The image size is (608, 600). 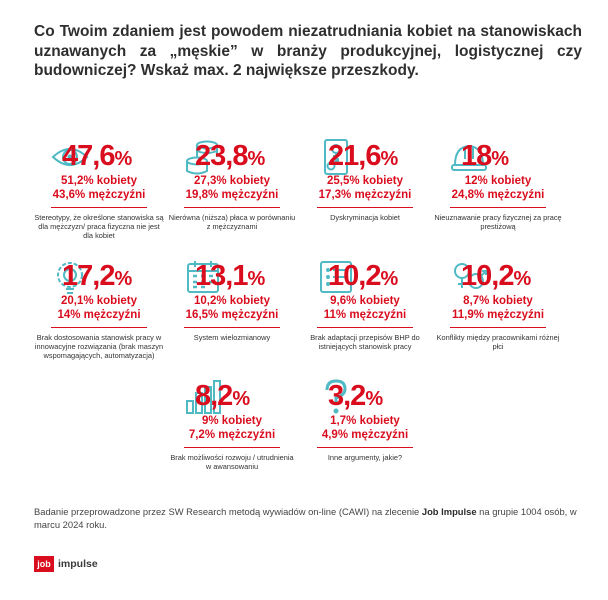 I want to click on stat-breakdown: 51,2% kobiety 43,6% mężczyźni, so click(x=99, y=188).